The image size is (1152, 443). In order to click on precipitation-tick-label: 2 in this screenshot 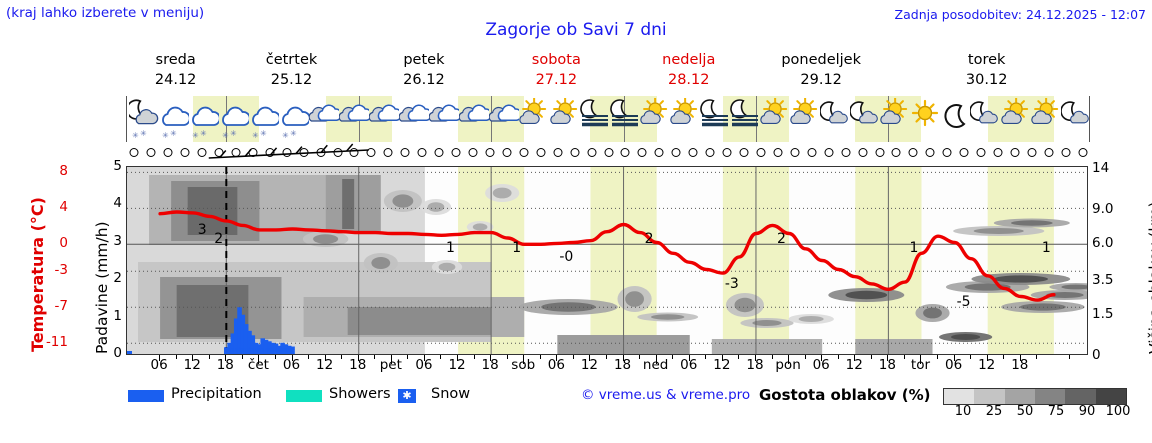, I will do `click(117, 278)`.